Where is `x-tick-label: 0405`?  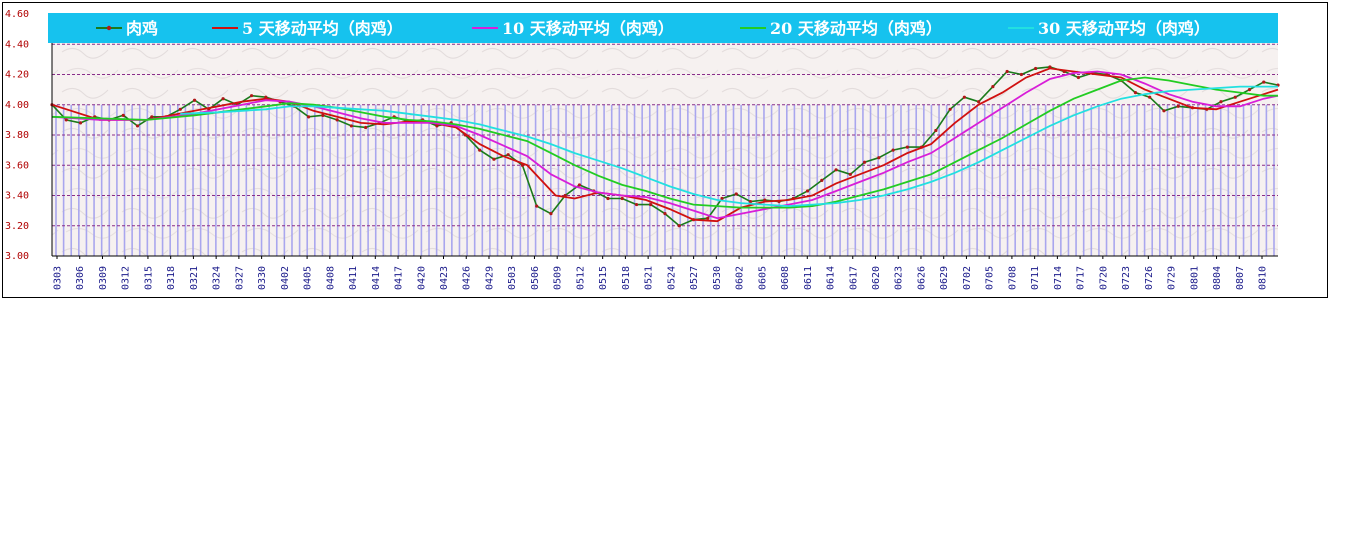
x-tick-label: 0405 is located at coordinates (308, 278).